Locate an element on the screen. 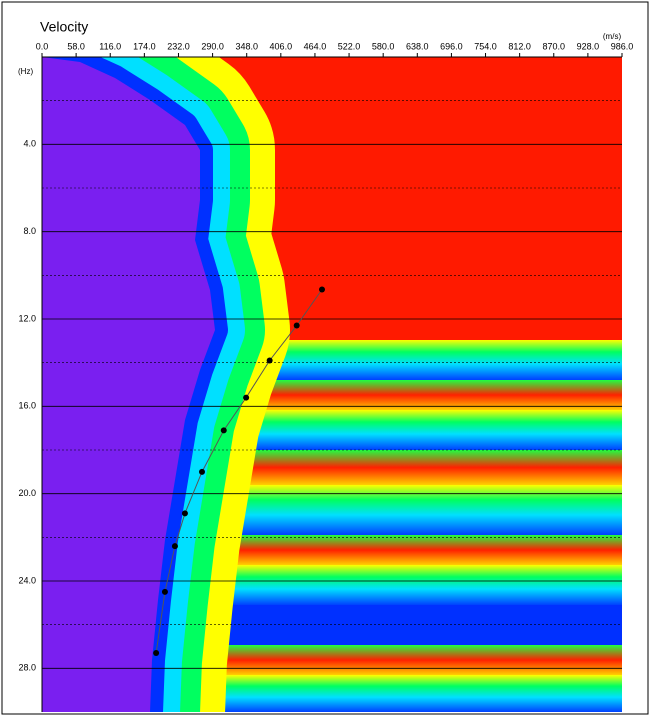 This screenshot has width=651, height=721. x-tick-label: 580.0 is located at coordinates (383, 46).